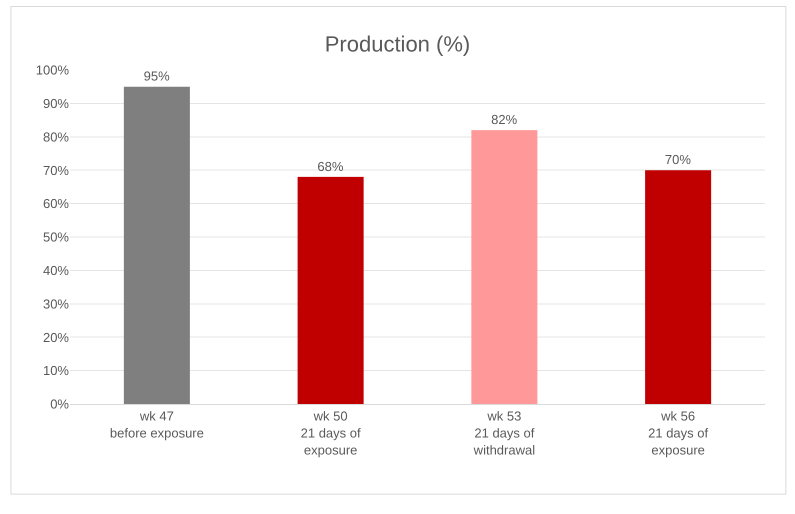 The image size is (795, 514). Describe the element at coordinates (56, 103) in the screenshot. I see `y-tick-label: 90%` at that location.